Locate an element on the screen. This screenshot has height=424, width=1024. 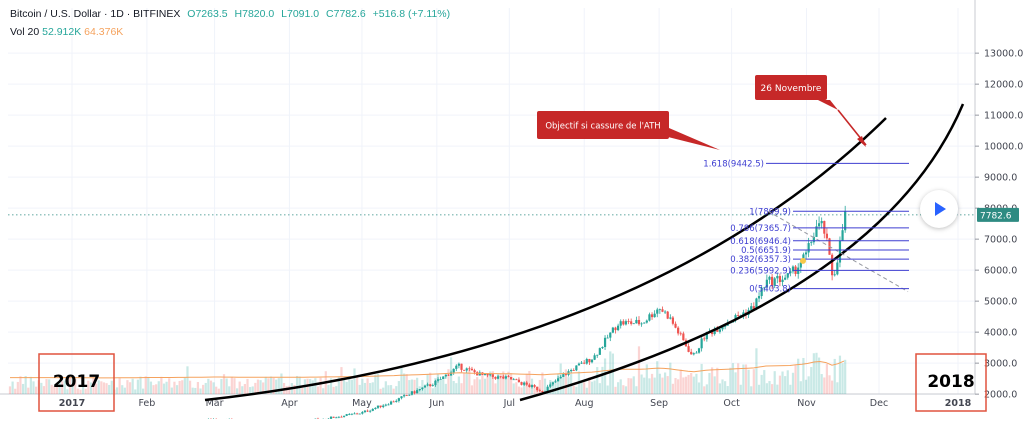
price-tick-label: 13000.0 is located at coordinates (1003, 54).